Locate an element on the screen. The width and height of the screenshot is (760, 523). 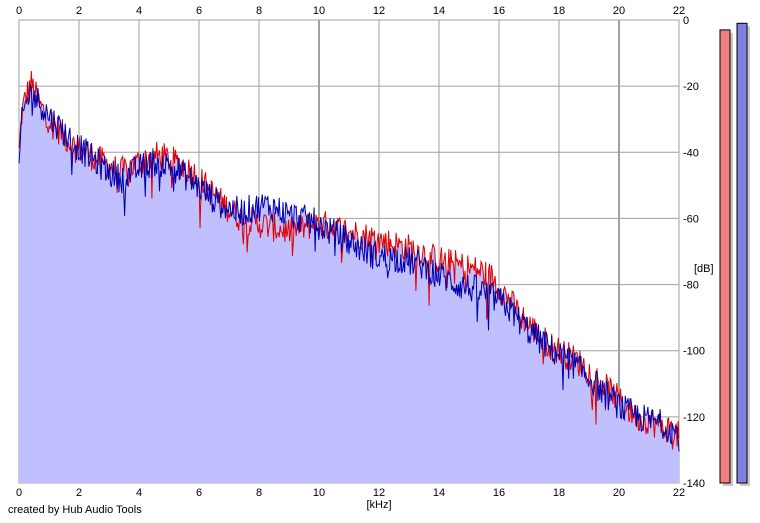
x-tick-label-top: 14 is located at coordinates (439, 11).